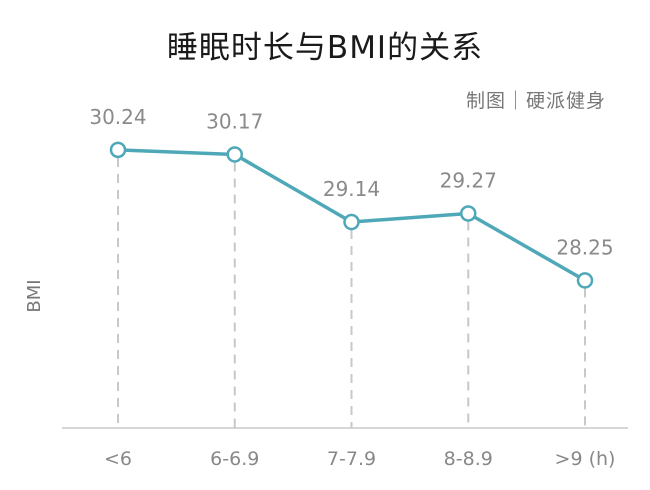  What do you see at coordinates (468, 459) in the screenshot?
I see `x-tick-label: 8-8.9` at bounding box center [468, 459].